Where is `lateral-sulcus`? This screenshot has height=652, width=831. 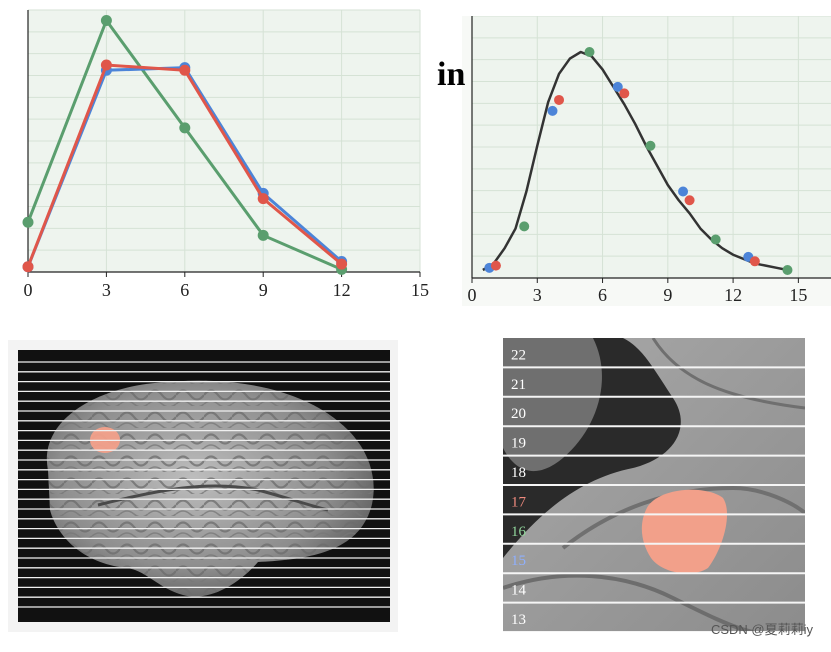
lateral-sulcus is located at coordinates (213, 498).